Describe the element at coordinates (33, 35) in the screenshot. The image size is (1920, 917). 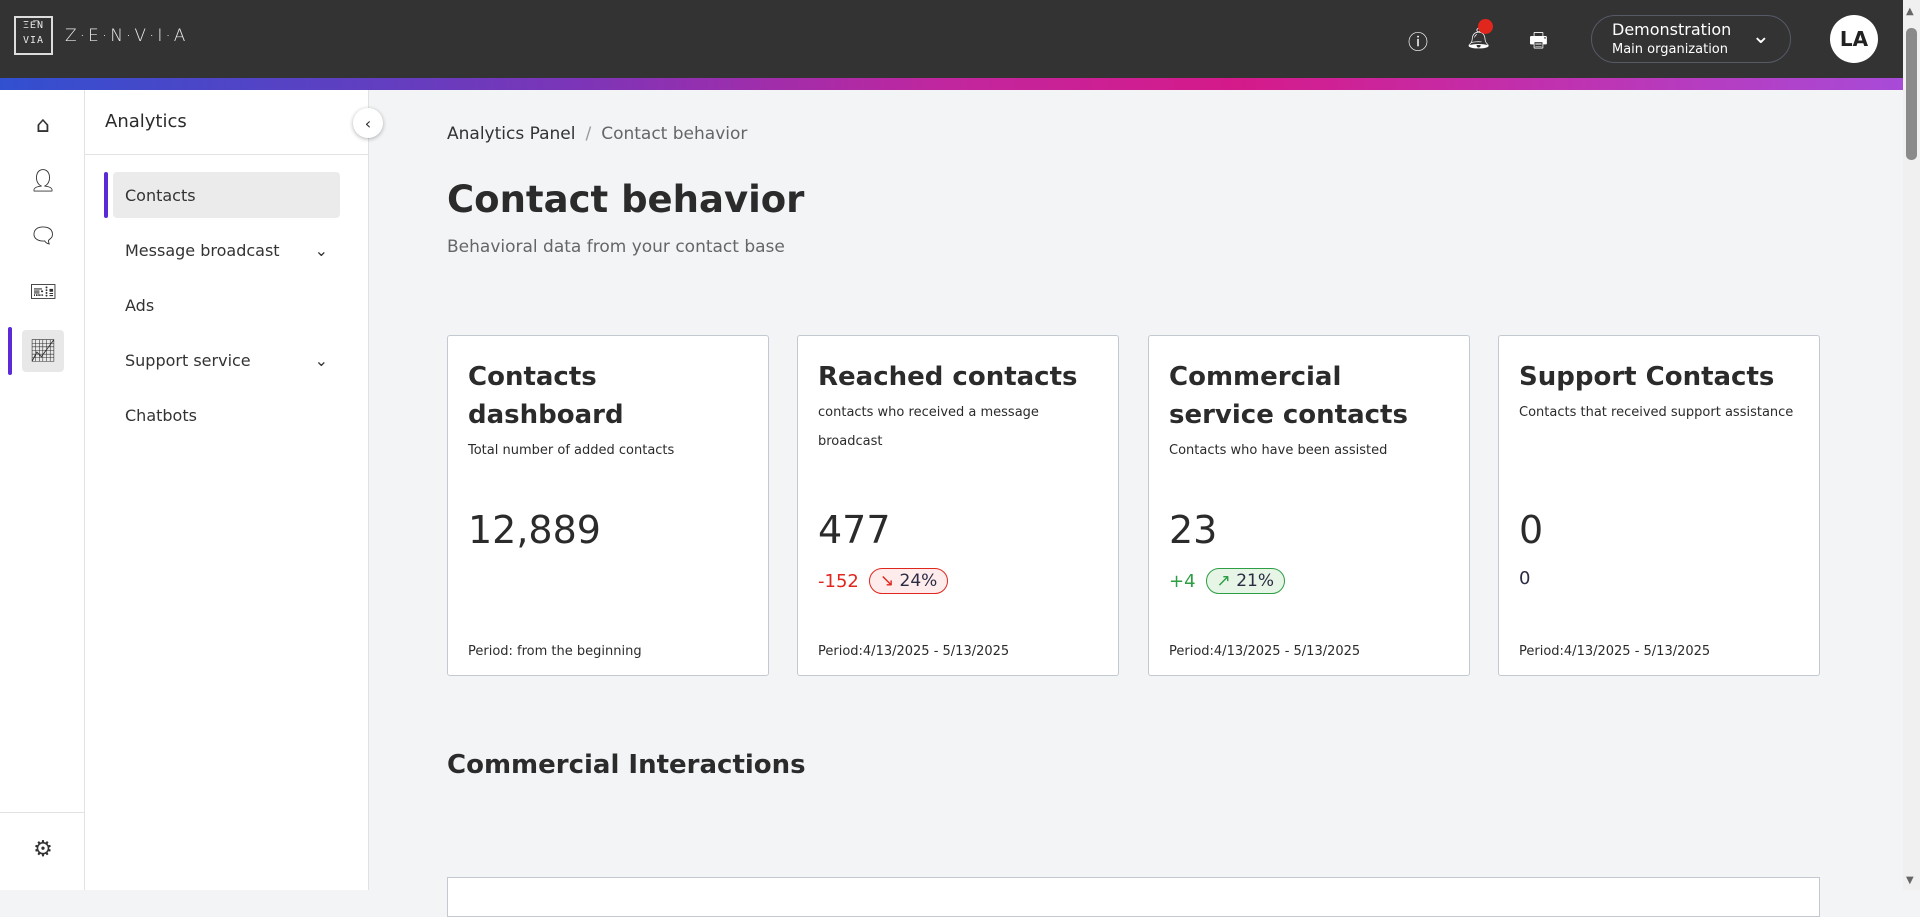
I see `logo-mark: ΞE͞N VIA` at that location.